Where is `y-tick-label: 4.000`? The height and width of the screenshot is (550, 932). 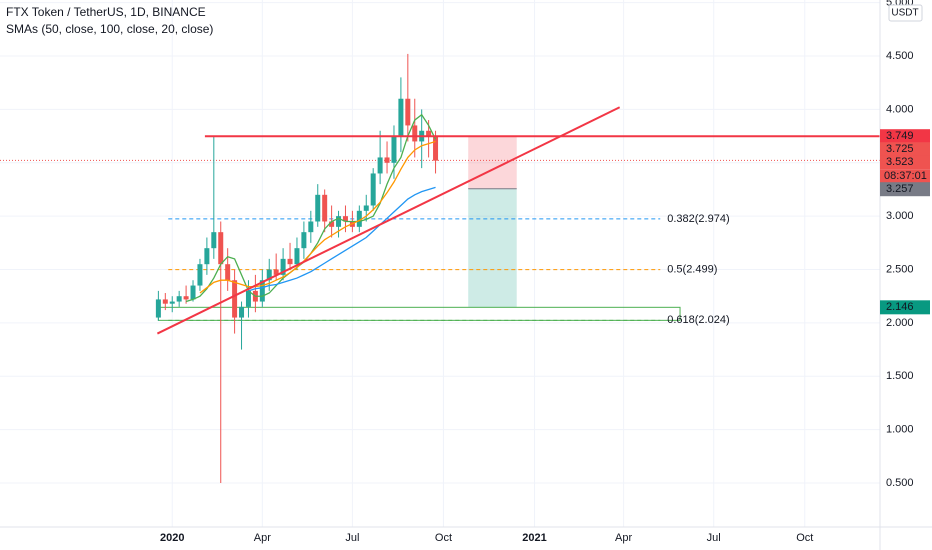 y-tick-label: 4.000 is located at coordinates (900, 109).